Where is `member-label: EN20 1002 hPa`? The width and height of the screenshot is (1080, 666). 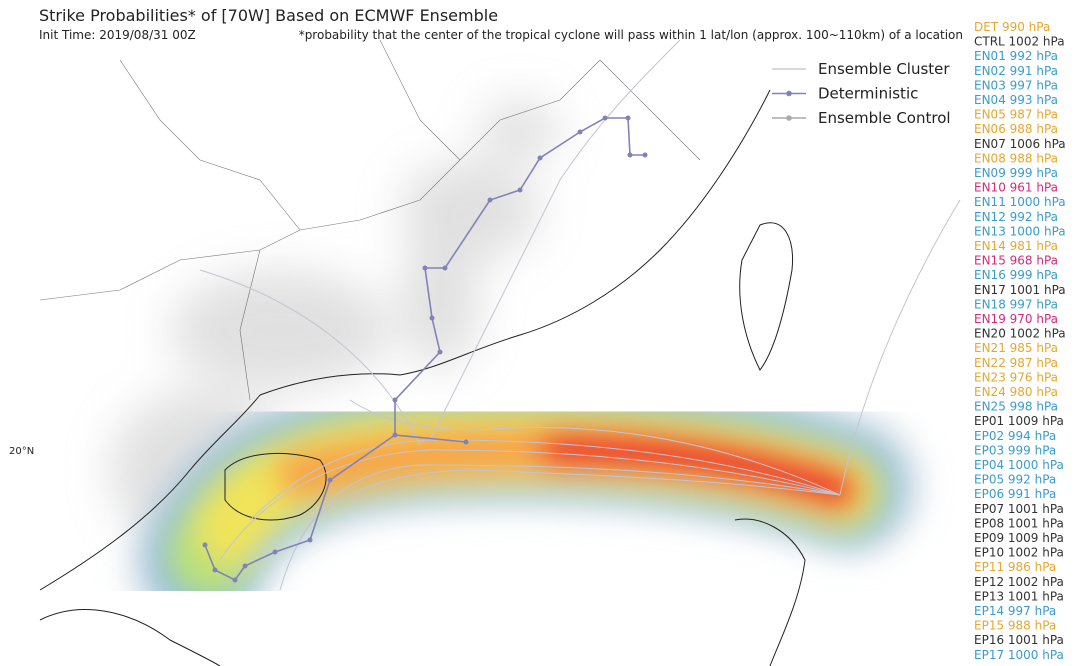 member-label: EN20 1002 hPa is located at coordinates (1020, 334).